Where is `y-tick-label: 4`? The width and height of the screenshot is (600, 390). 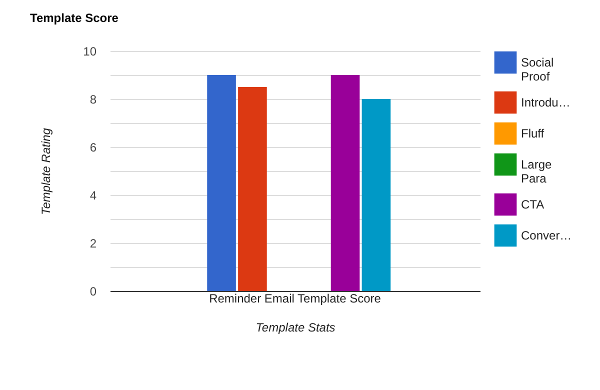 y-tick-label: 4 is located at coordinates (93, 195).